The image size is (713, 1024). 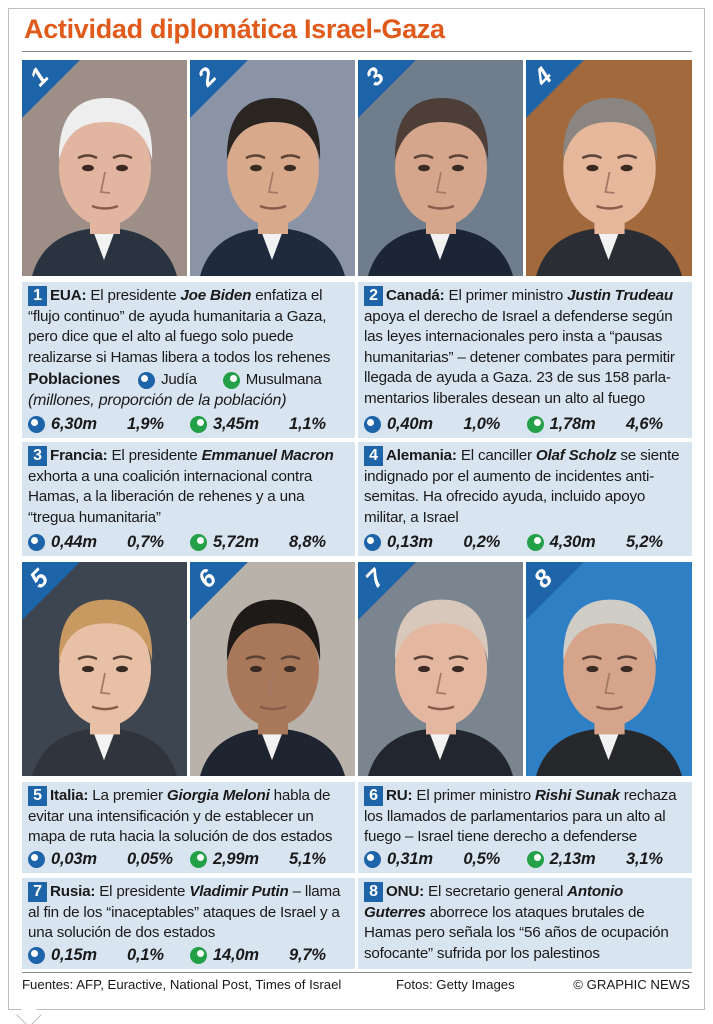 I want to click on jewish-population: 6,30m, so click(x=76, y=424).